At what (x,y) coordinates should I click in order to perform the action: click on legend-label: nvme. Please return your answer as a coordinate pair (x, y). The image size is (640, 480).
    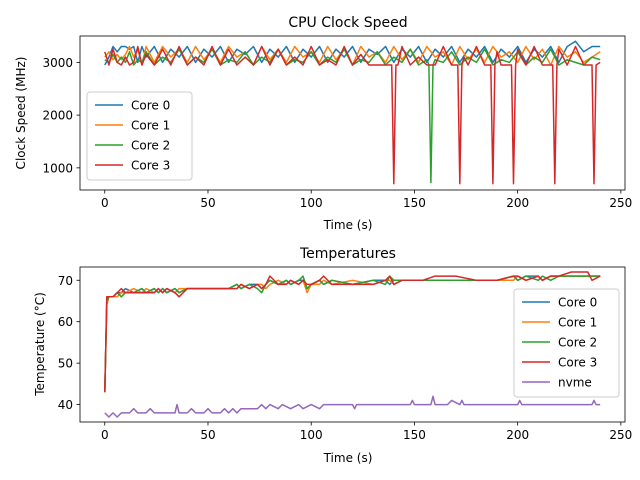
    Looking at the image, I should click on (575, 383).